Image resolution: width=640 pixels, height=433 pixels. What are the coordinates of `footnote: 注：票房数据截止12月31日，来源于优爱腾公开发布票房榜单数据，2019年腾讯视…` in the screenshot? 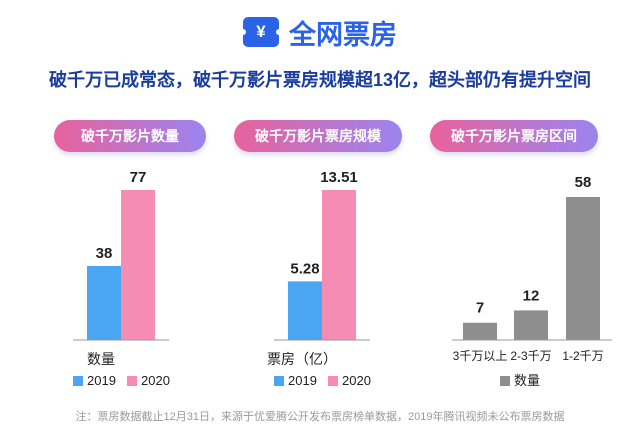 It's located at (320, 417).